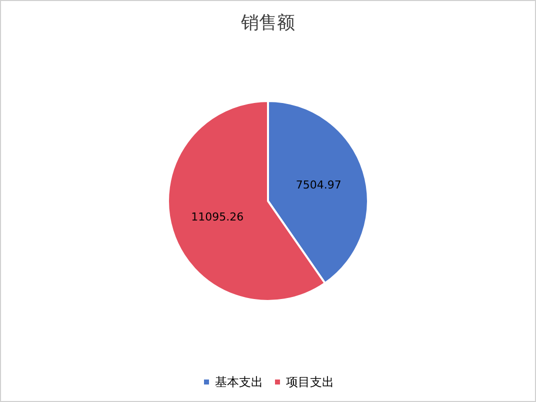  I want to click on chart-title: 销售额, so click(267, 23).